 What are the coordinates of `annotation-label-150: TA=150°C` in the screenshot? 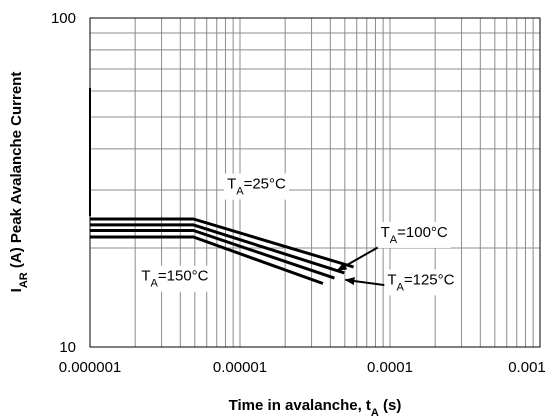 It's located at (174, 279).